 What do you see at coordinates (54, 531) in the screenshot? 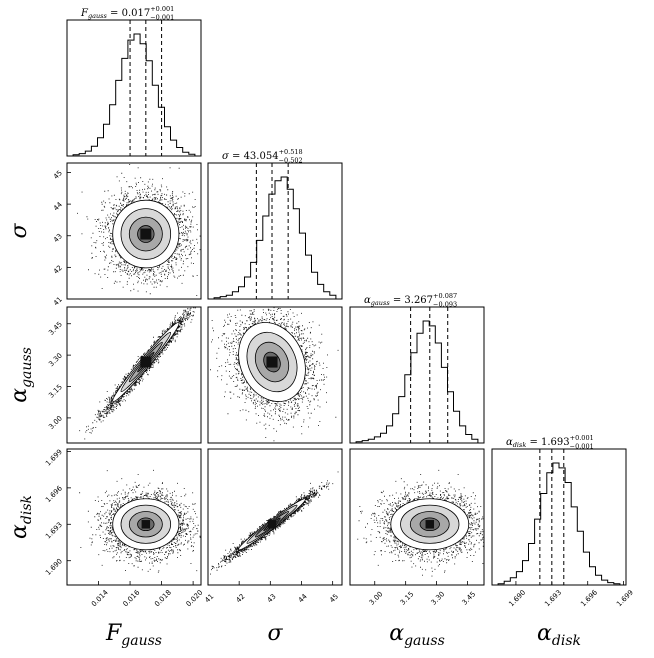
I see `y-tick-label: 1.693` at bounding box center [54, 531].